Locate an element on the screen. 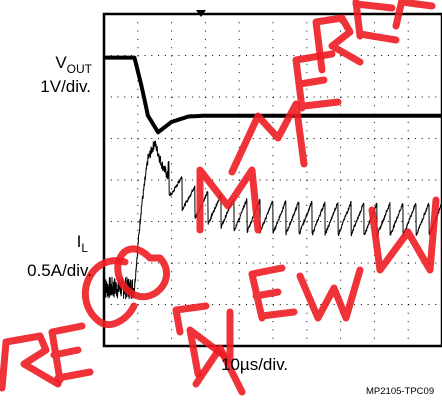 The image size is (442, 402). il-name-main: I is located at coordinates (79, 241).